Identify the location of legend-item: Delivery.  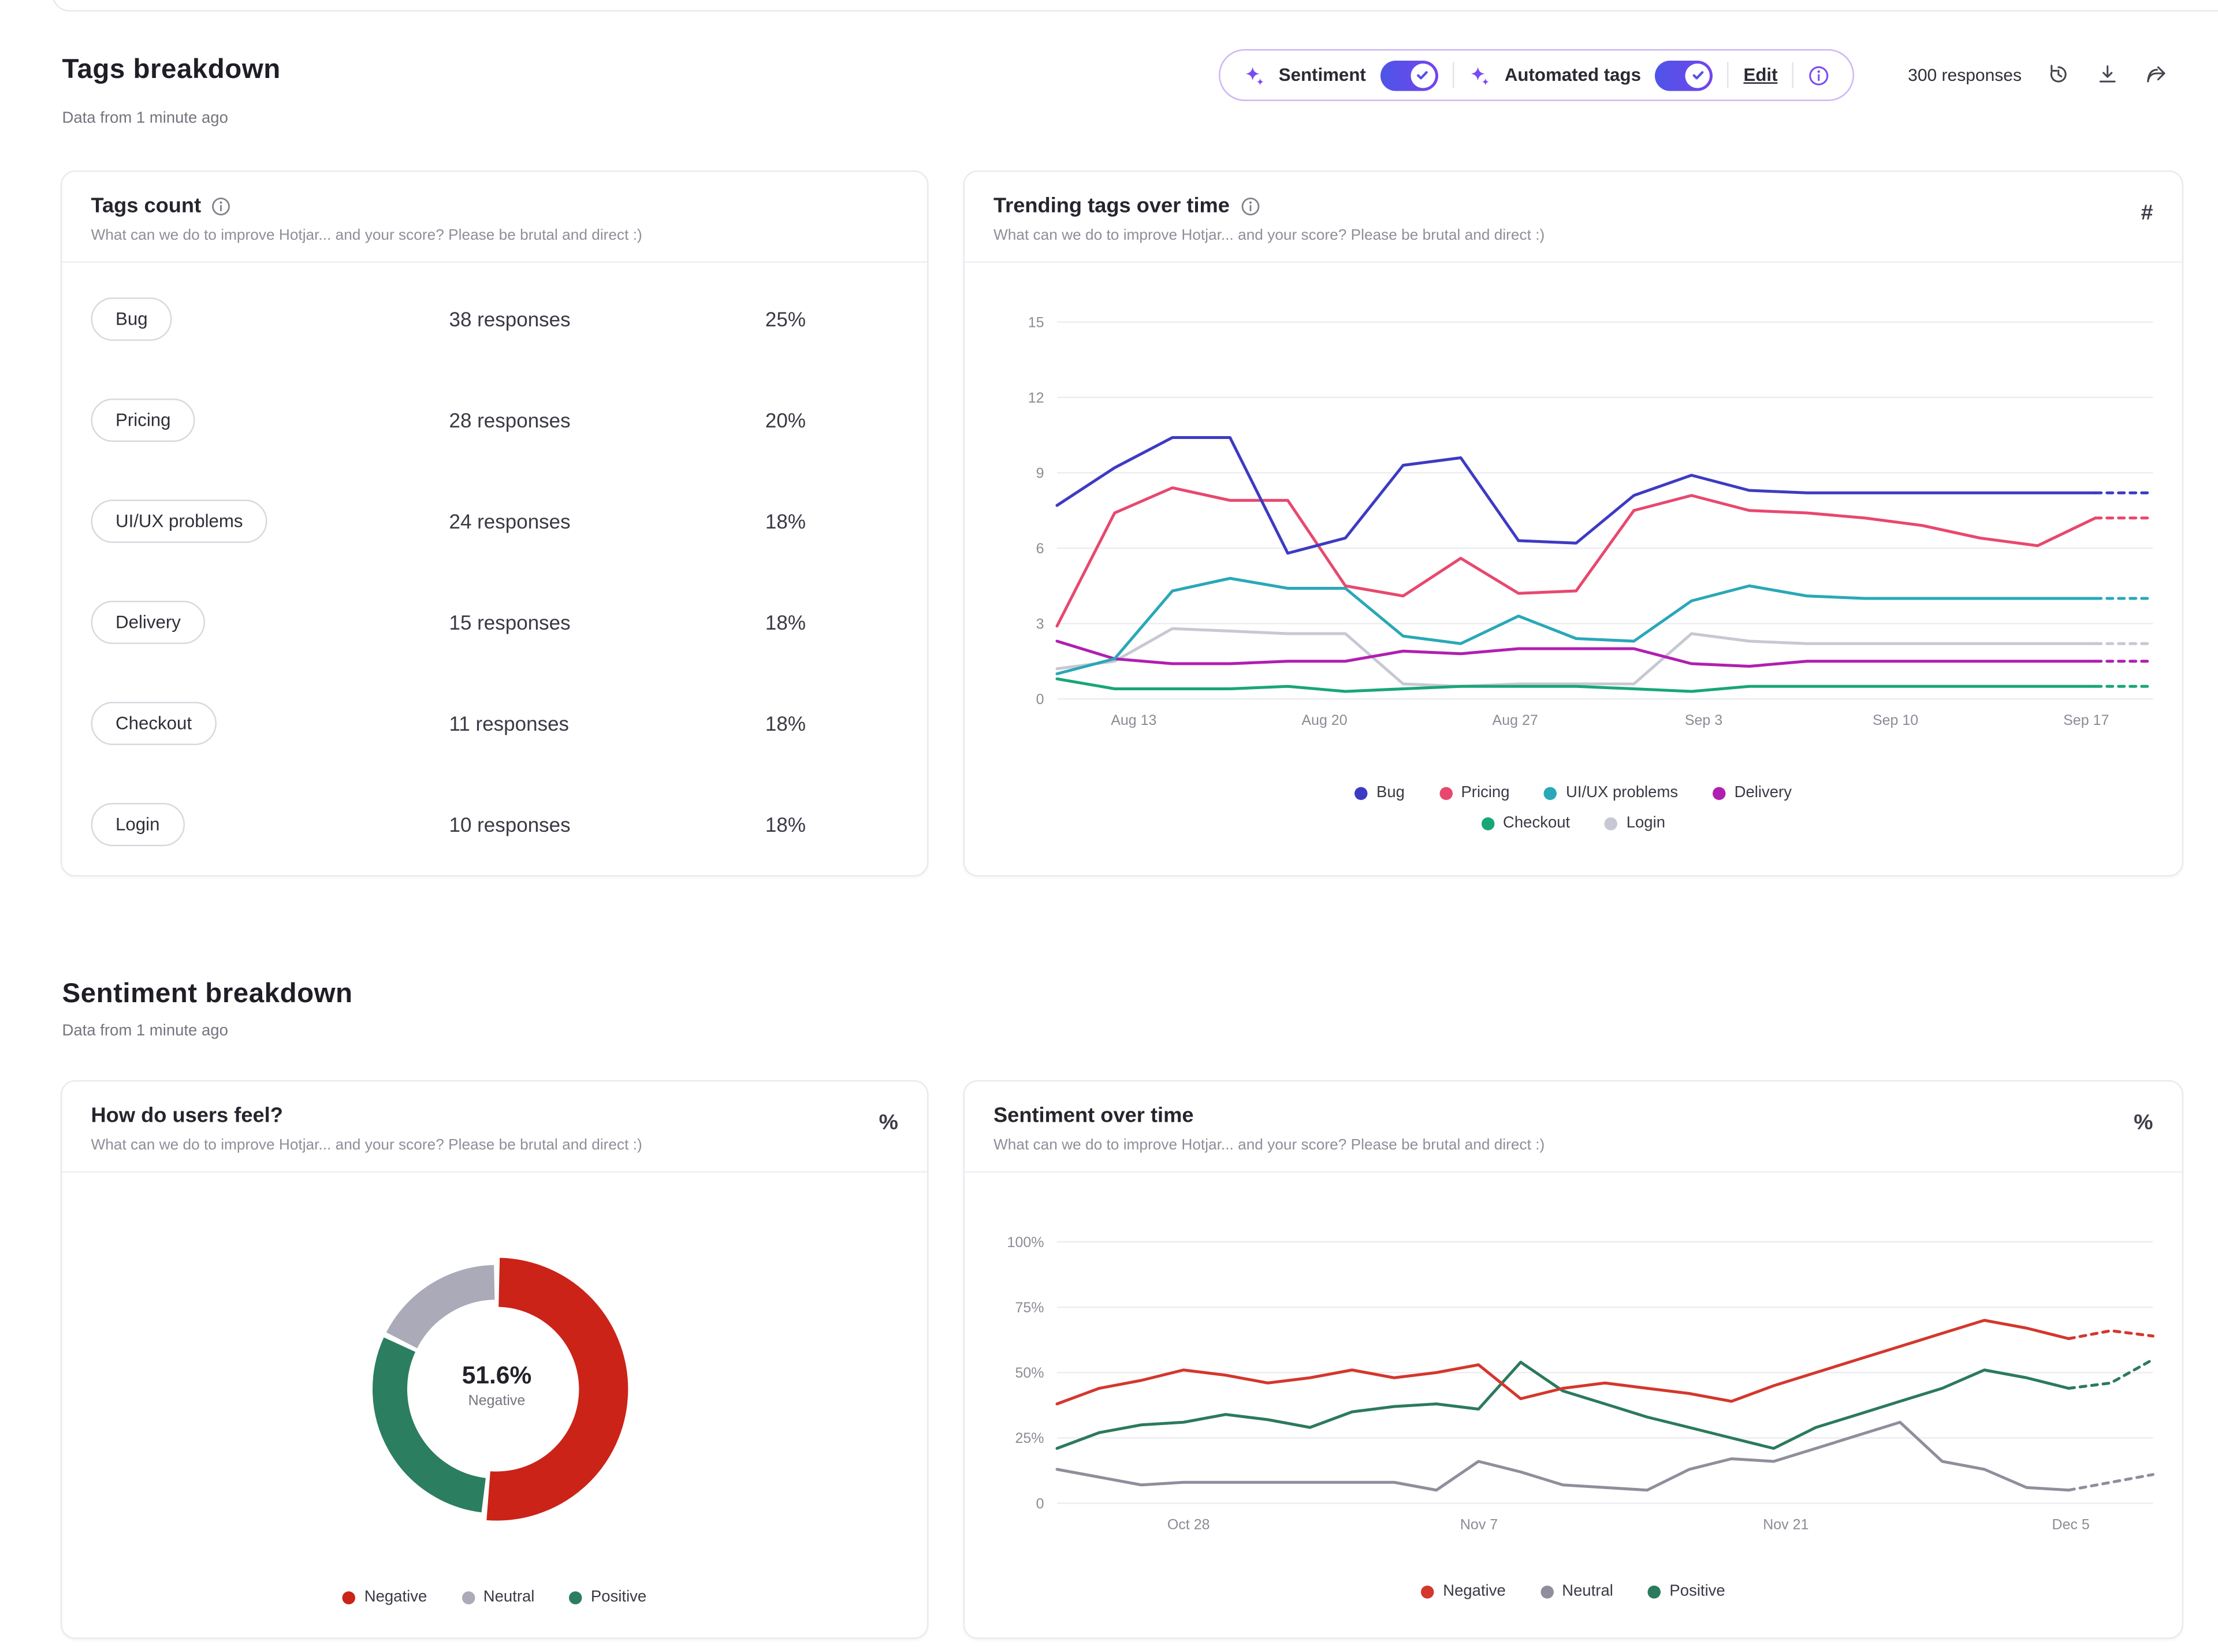
(1752, 793).